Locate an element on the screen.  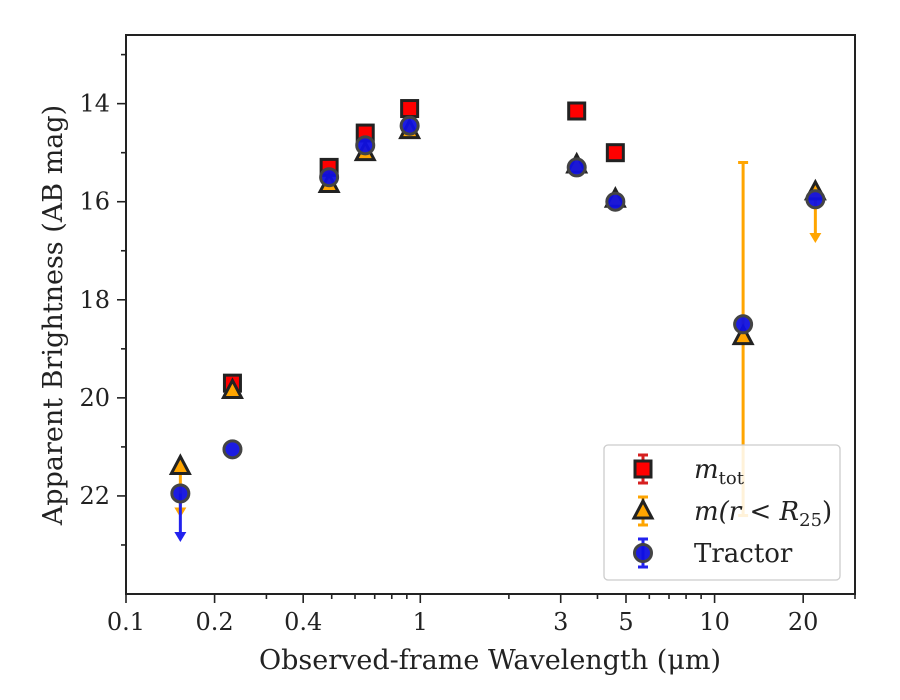
y-tick-label: 20 is located at coordinates (94, 398).